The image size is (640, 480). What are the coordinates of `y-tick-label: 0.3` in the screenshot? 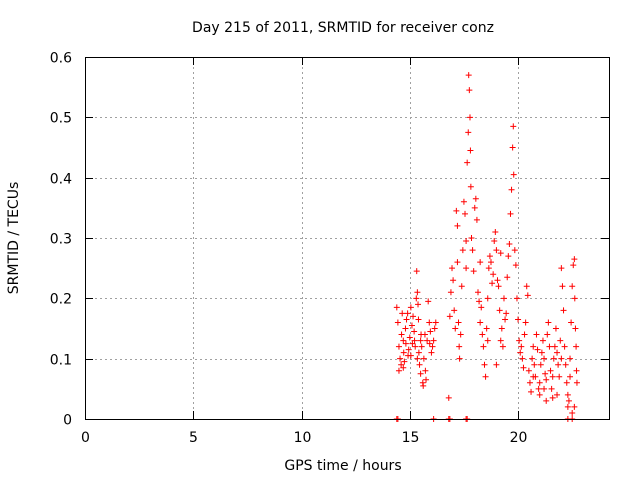 It's located at (61, 240).